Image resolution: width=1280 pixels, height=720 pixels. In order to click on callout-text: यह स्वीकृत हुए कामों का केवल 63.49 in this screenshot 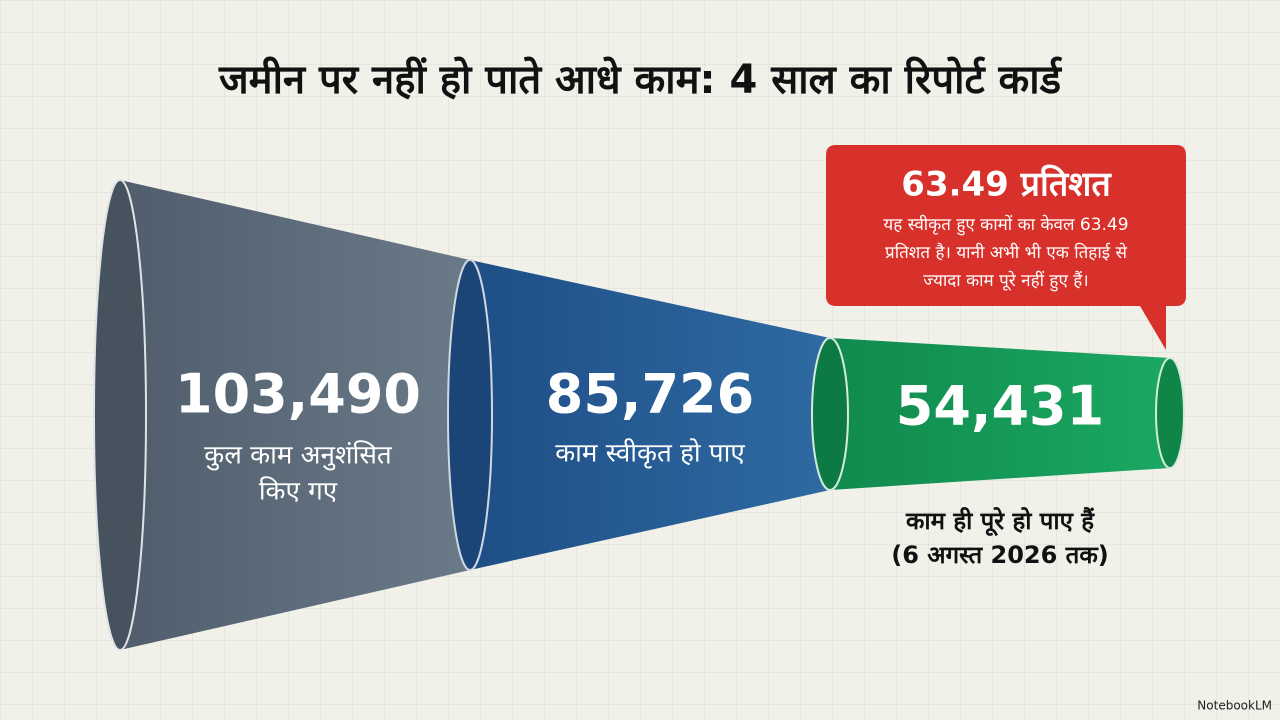, I will do `click(1005, 225)`.